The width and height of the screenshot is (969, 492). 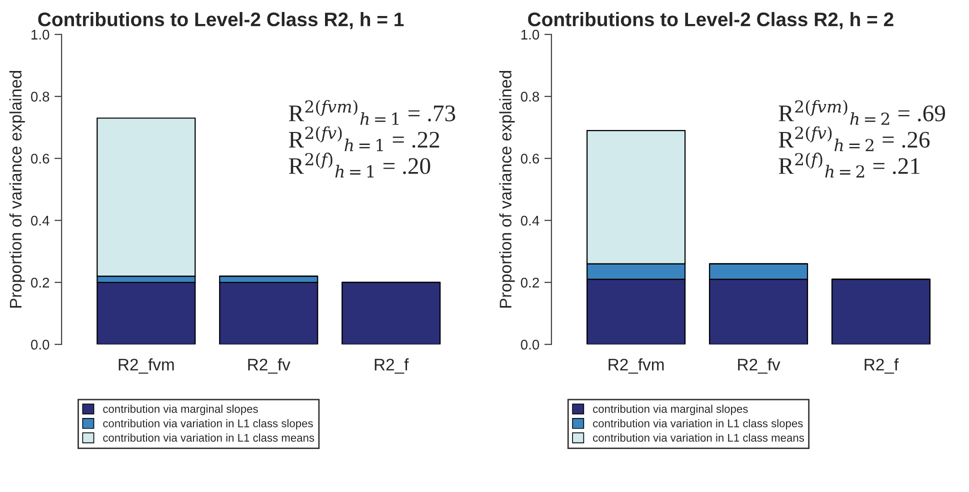 What do you see at coordinates (372, 112) in the screenshot?
I see `annotation: R$^{2(fvm)}$$_{h=1}$ = .73` at bounding box center [372, 112].